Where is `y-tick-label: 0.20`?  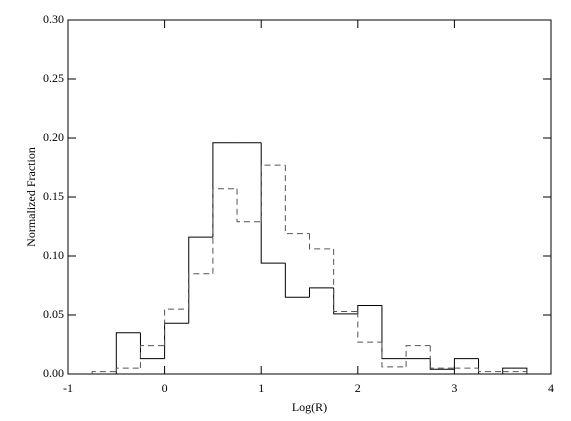 y-tick-label: 0.20 is located at coordinates (53, 137).